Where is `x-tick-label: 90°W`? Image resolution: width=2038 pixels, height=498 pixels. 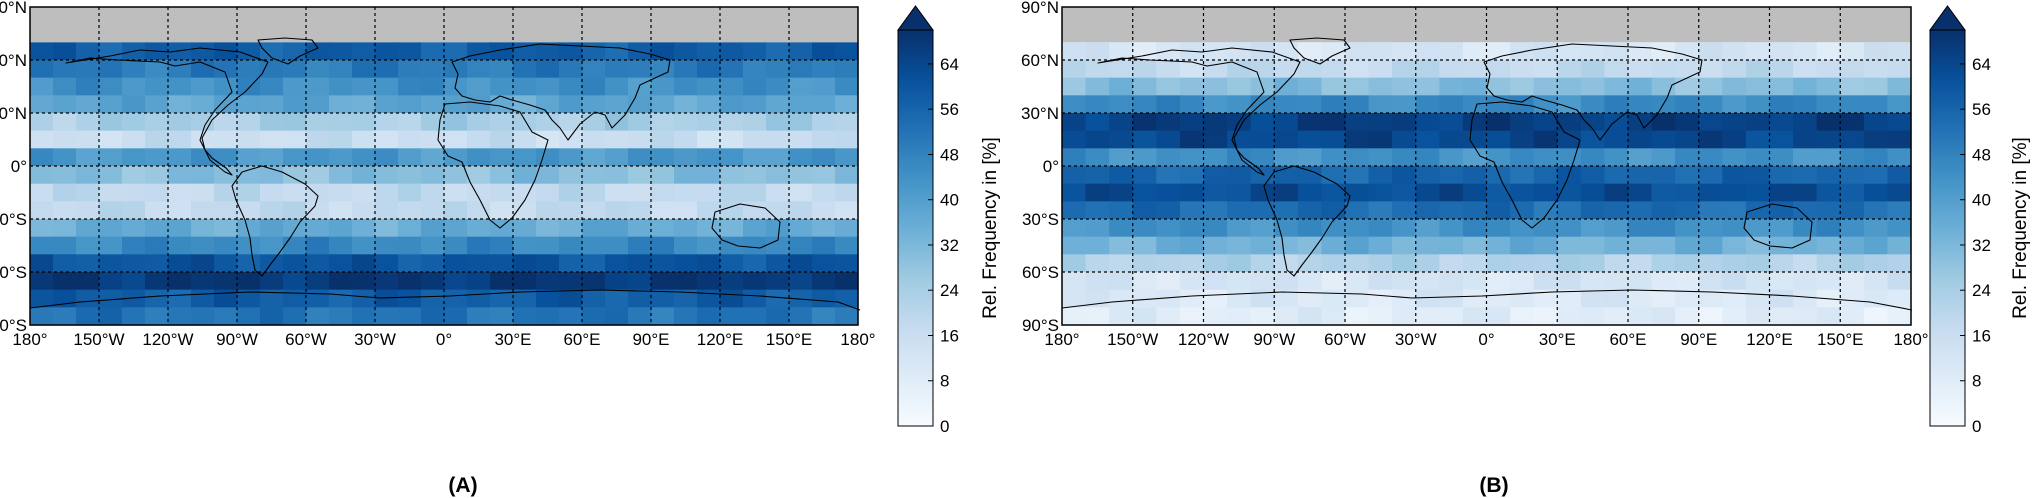 x-tick-label: 90°W is located at coordinates (237, 339).